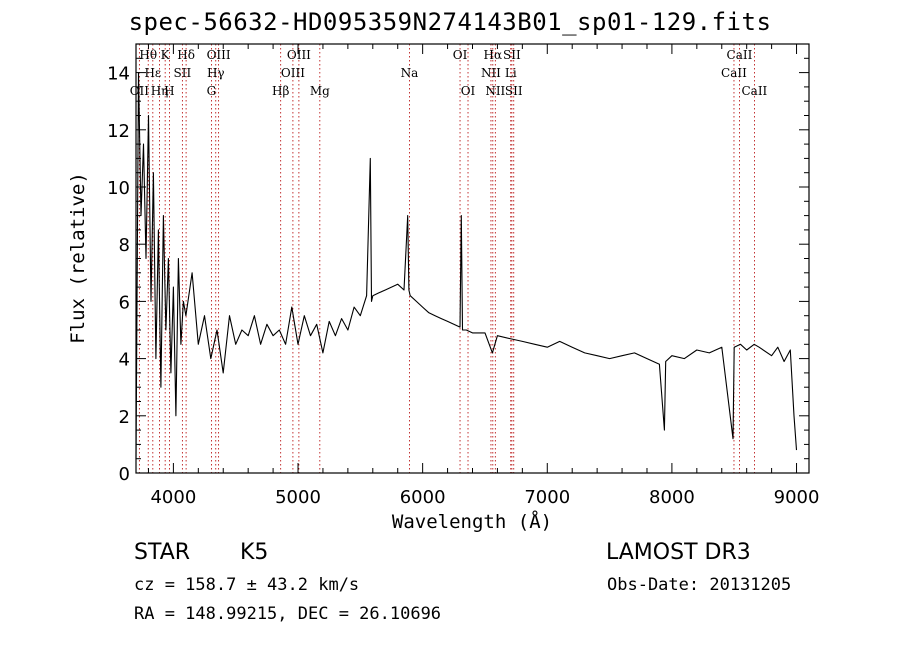 Image resolution: width=900 pixels, height=649 pixels. I want to click on y-axis-label: Flux (relative), so click(78, 258).